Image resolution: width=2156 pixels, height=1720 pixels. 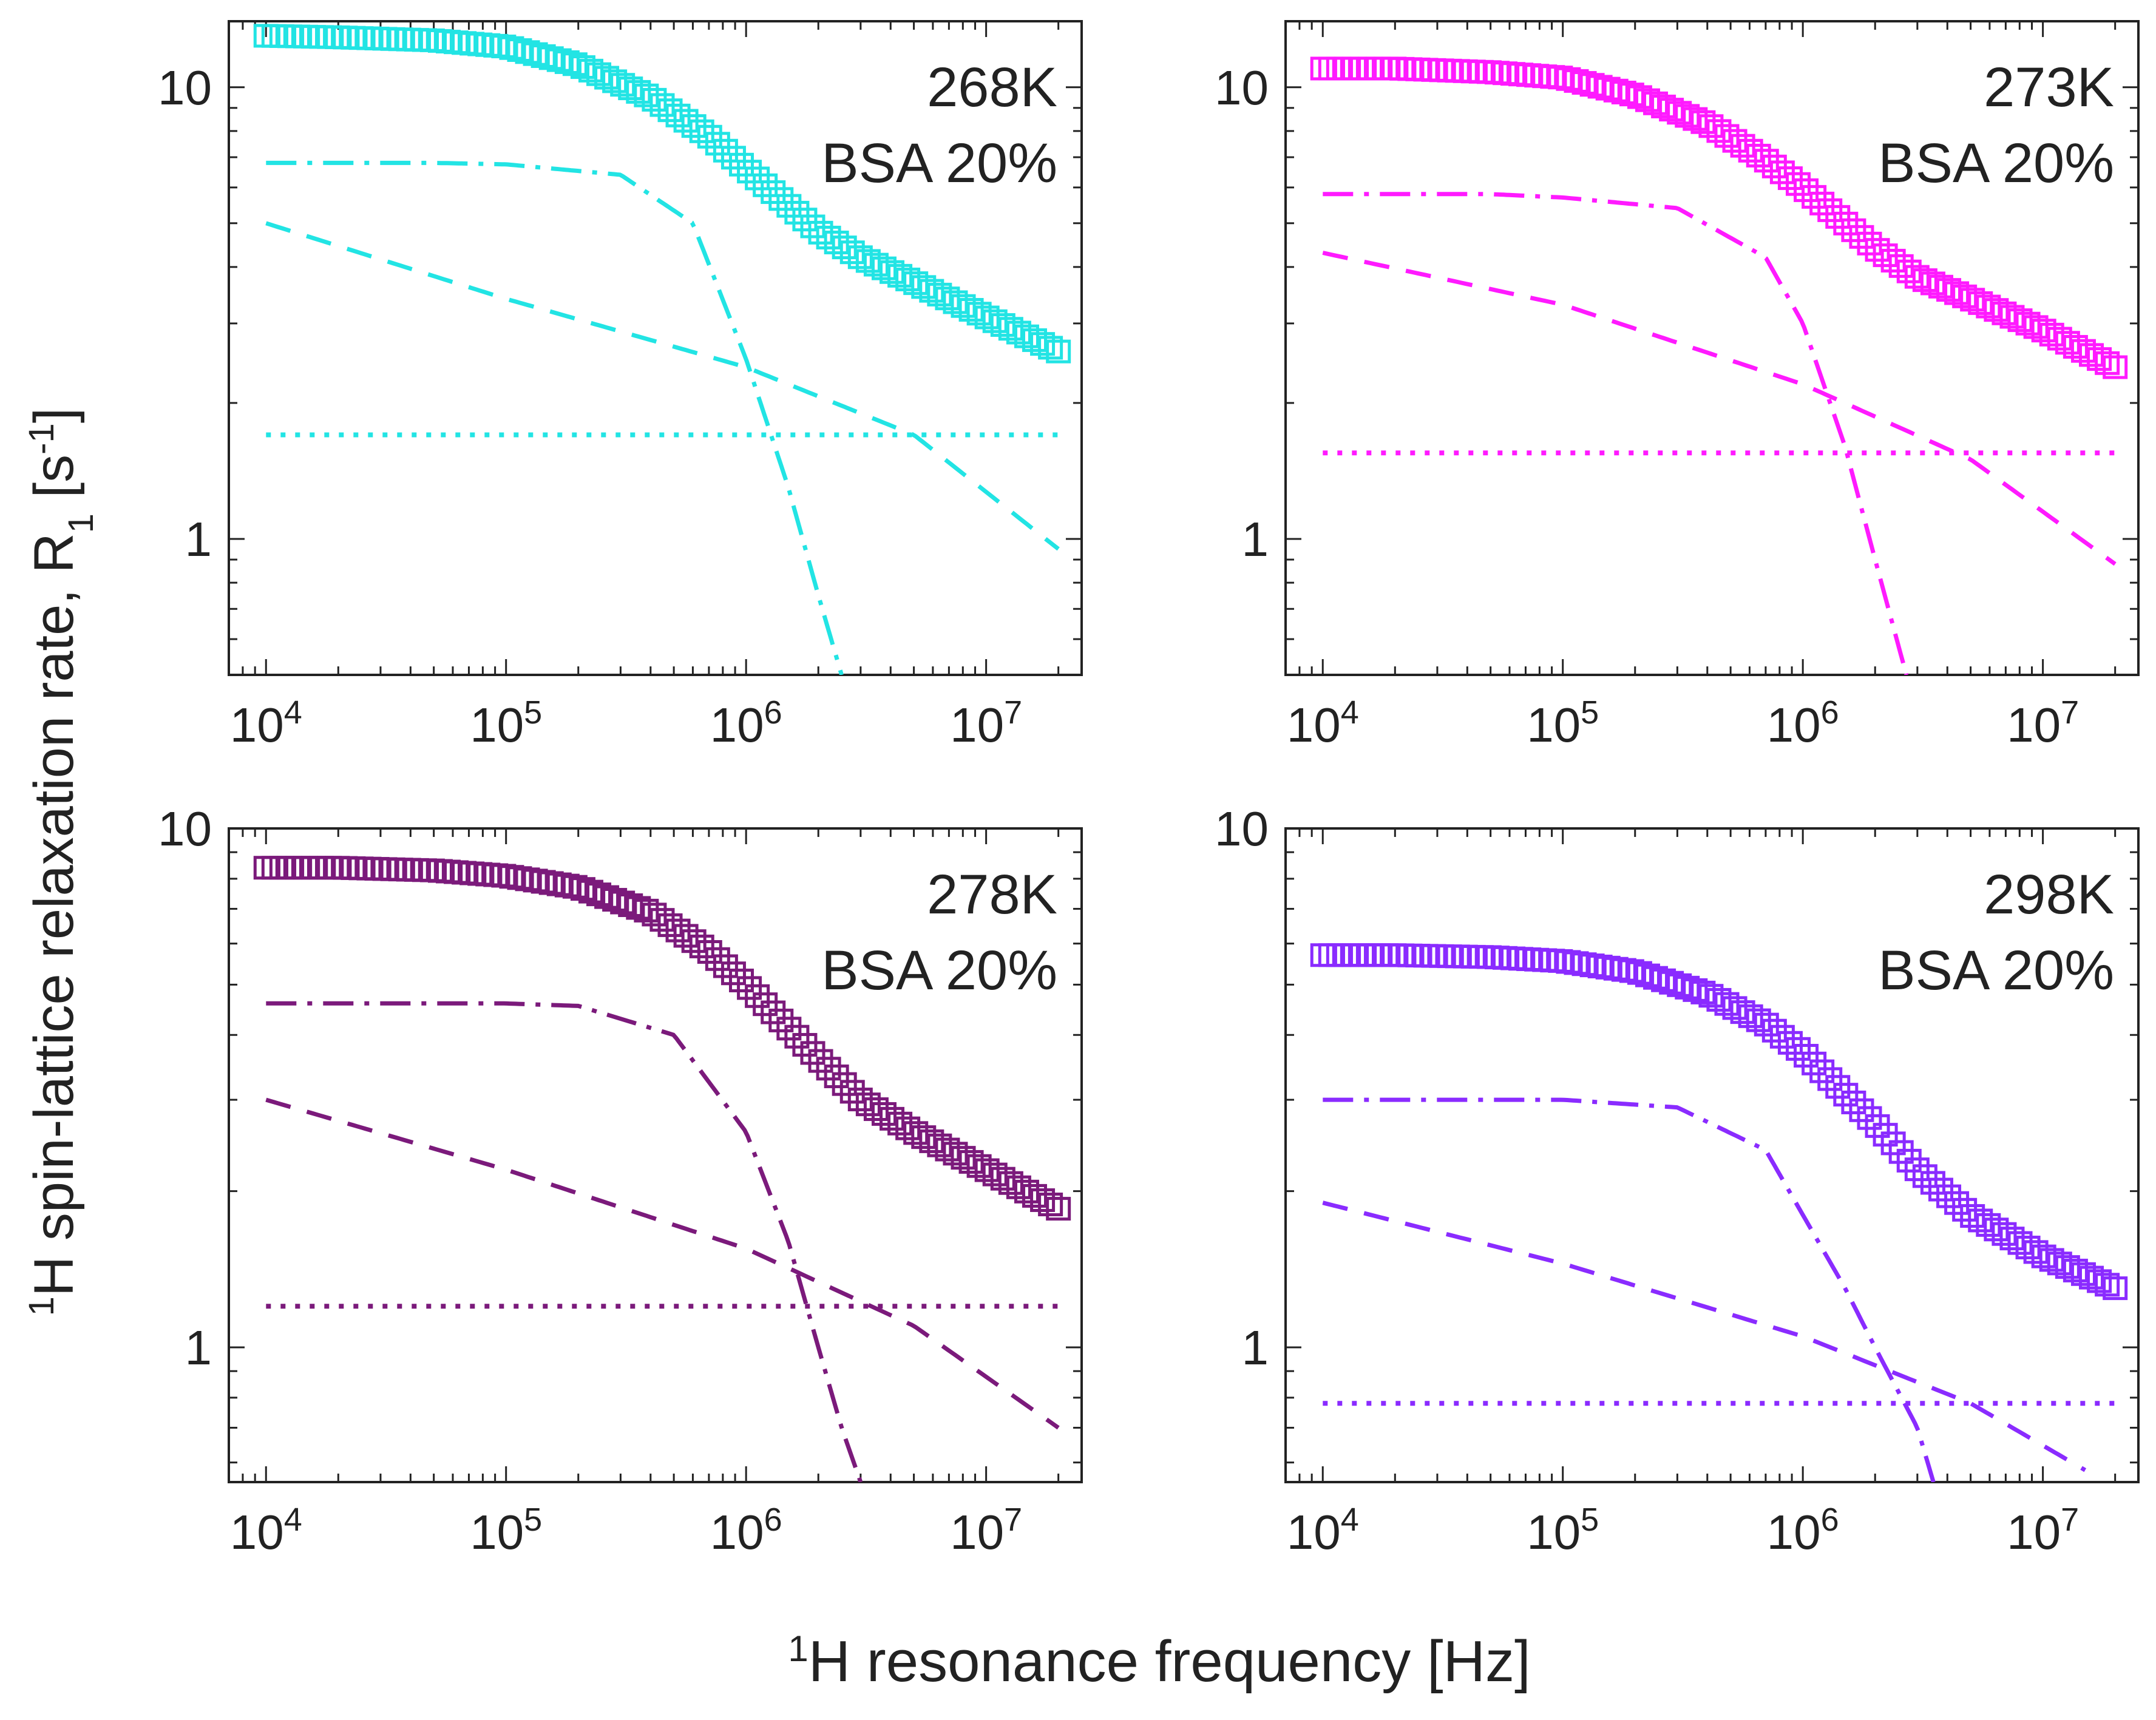 I want to click on series-dashed-line, so click(x=1719, y=409).